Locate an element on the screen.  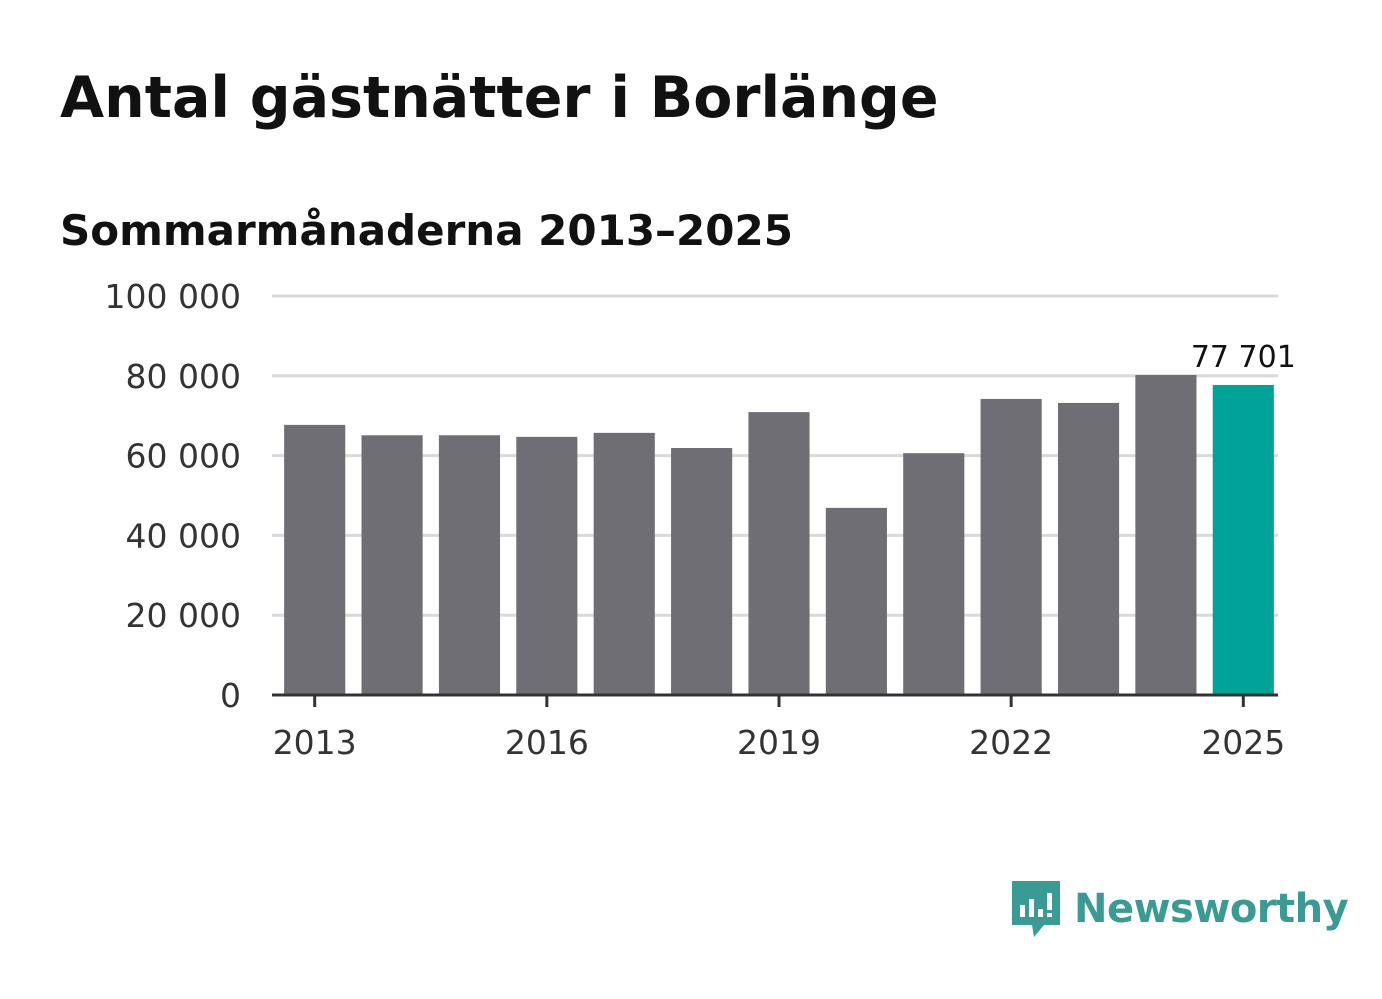
newsworthy-logo: Newsworthy is located at coordinates (1179, 909).